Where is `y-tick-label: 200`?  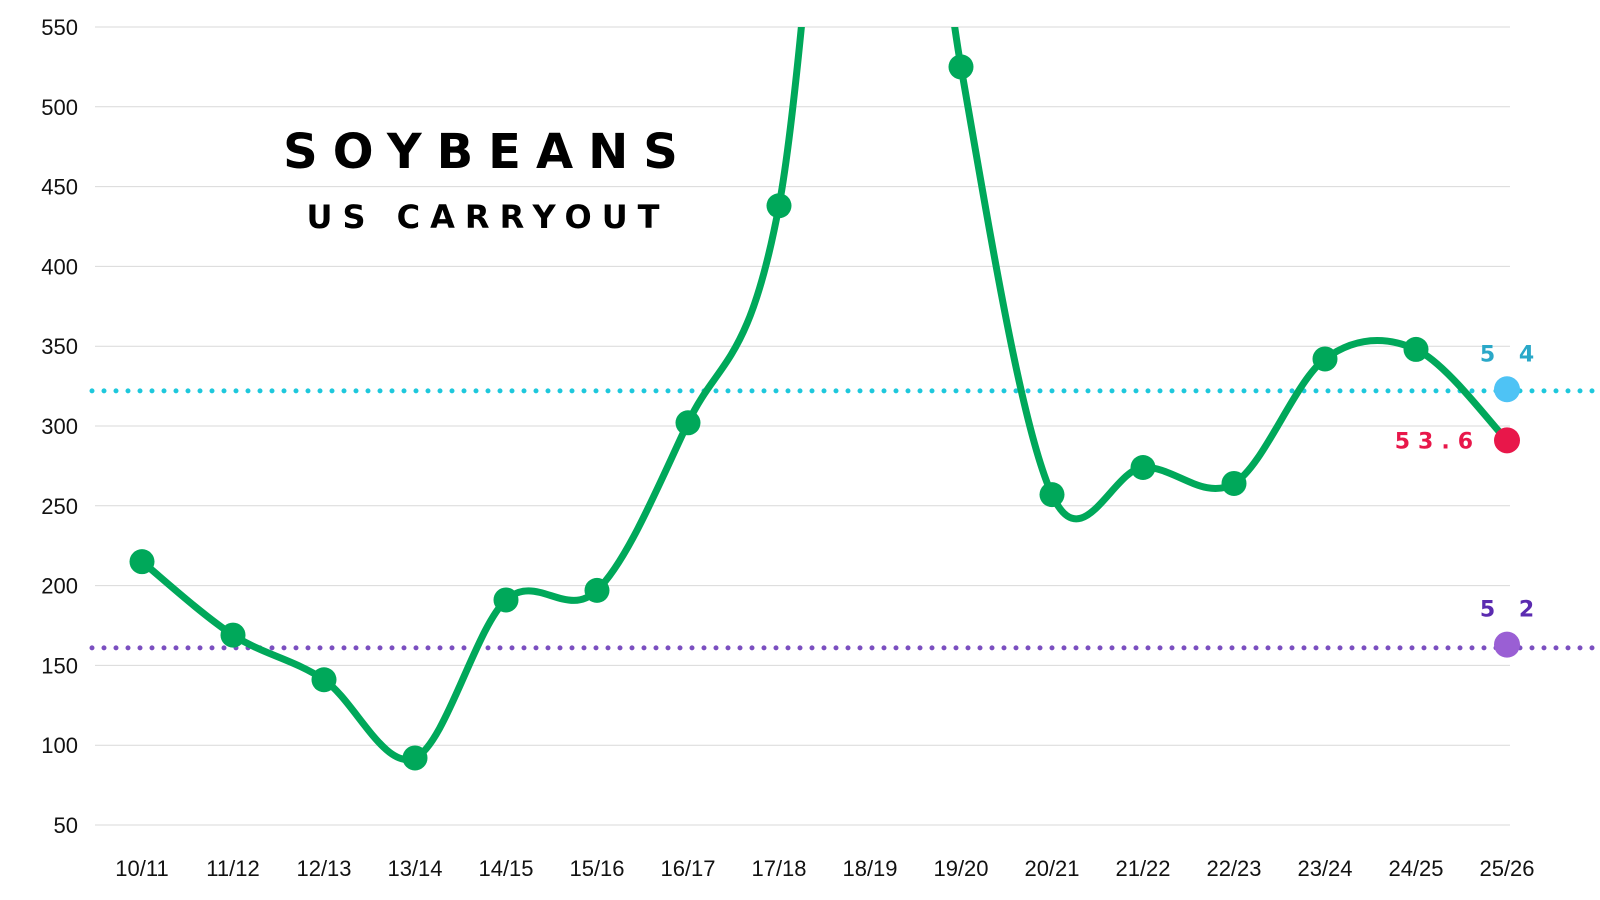 y-tick-label: 200 is located at coordinates (59, 586).